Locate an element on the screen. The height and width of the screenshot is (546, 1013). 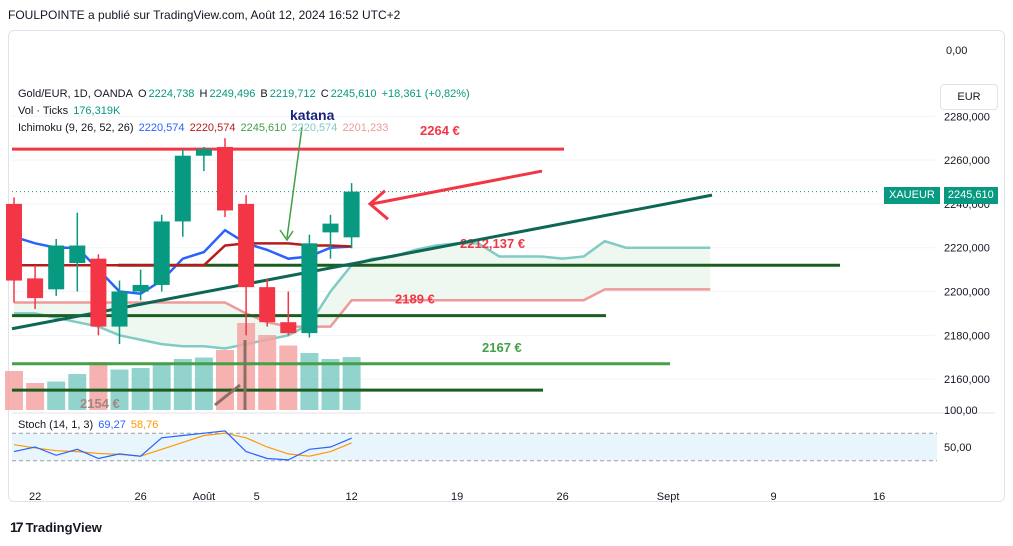
legend-low-value: 2219,712 is located at coordinates (292, 94).